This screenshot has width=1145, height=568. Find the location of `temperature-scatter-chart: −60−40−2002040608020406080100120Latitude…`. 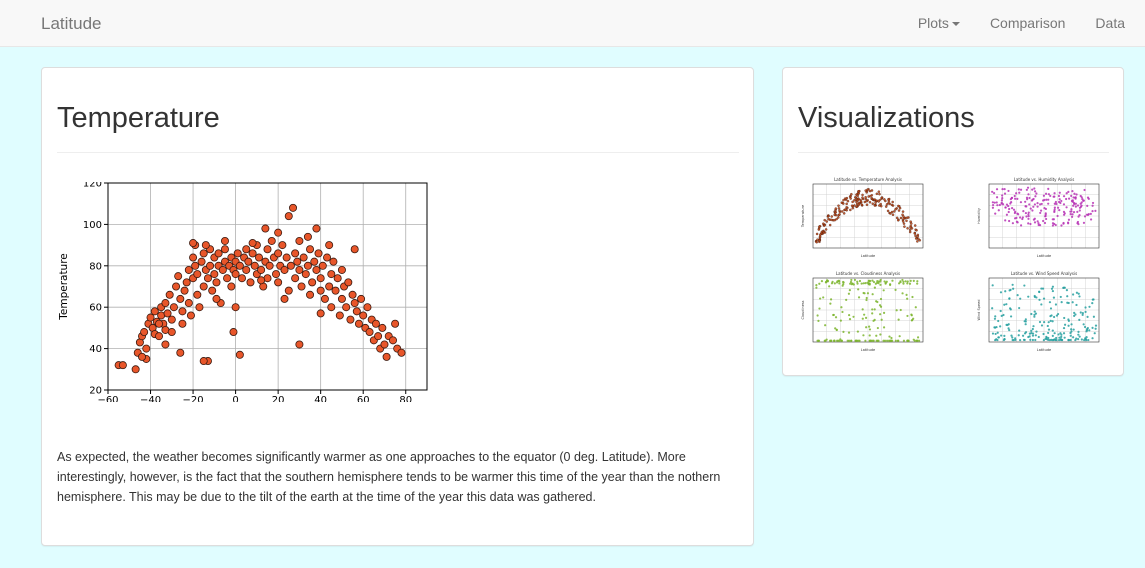

temperature-scatter-chart: −60−40−2002040608020406080100120Latitude… is located at coordinates (243, 292).